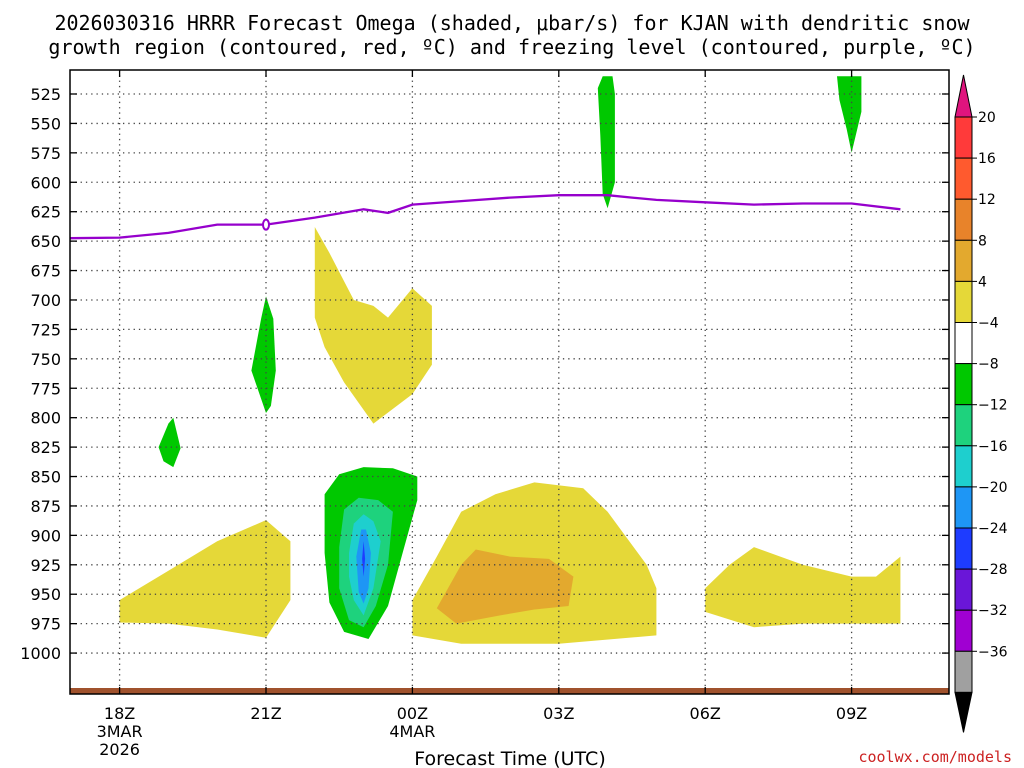 This screenshot has width=1024, height=768. Describe the element at coordinates (45, 153) in the screenshot. I see `y-tick-label: 575` at that location.